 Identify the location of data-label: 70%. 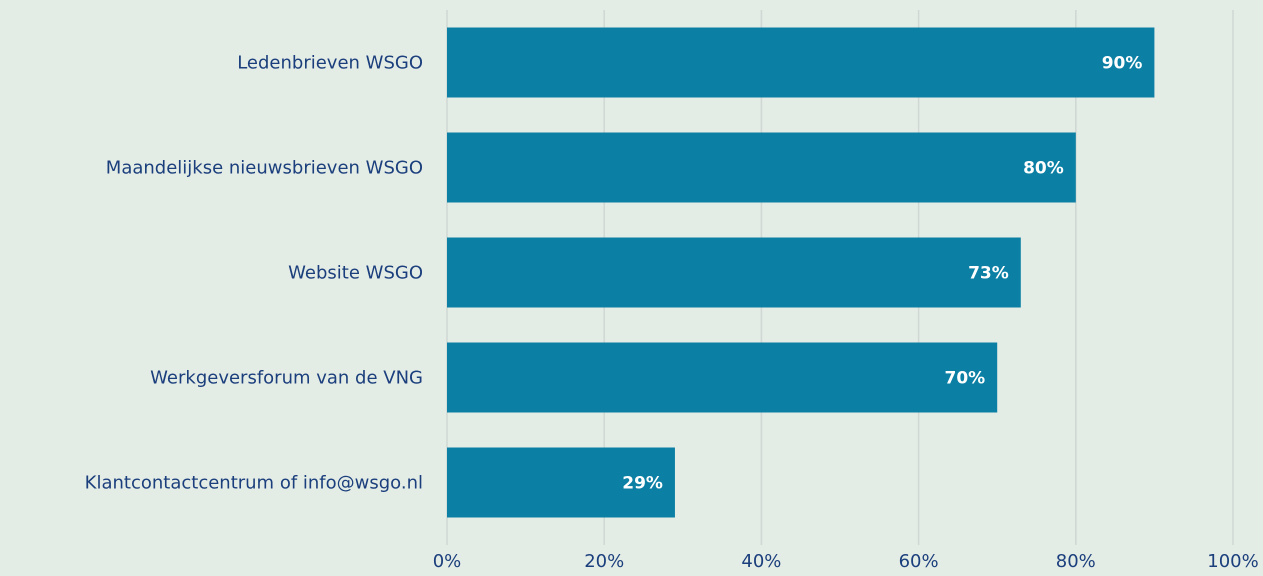
(964, 379).